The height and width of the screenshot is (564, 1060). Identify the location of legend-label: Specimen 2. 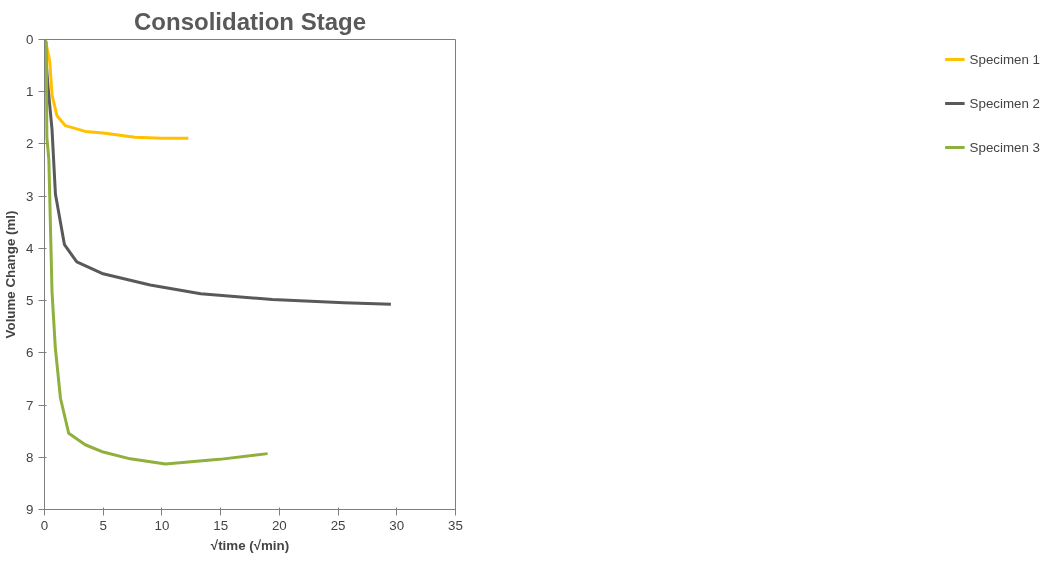
(1004, 103).